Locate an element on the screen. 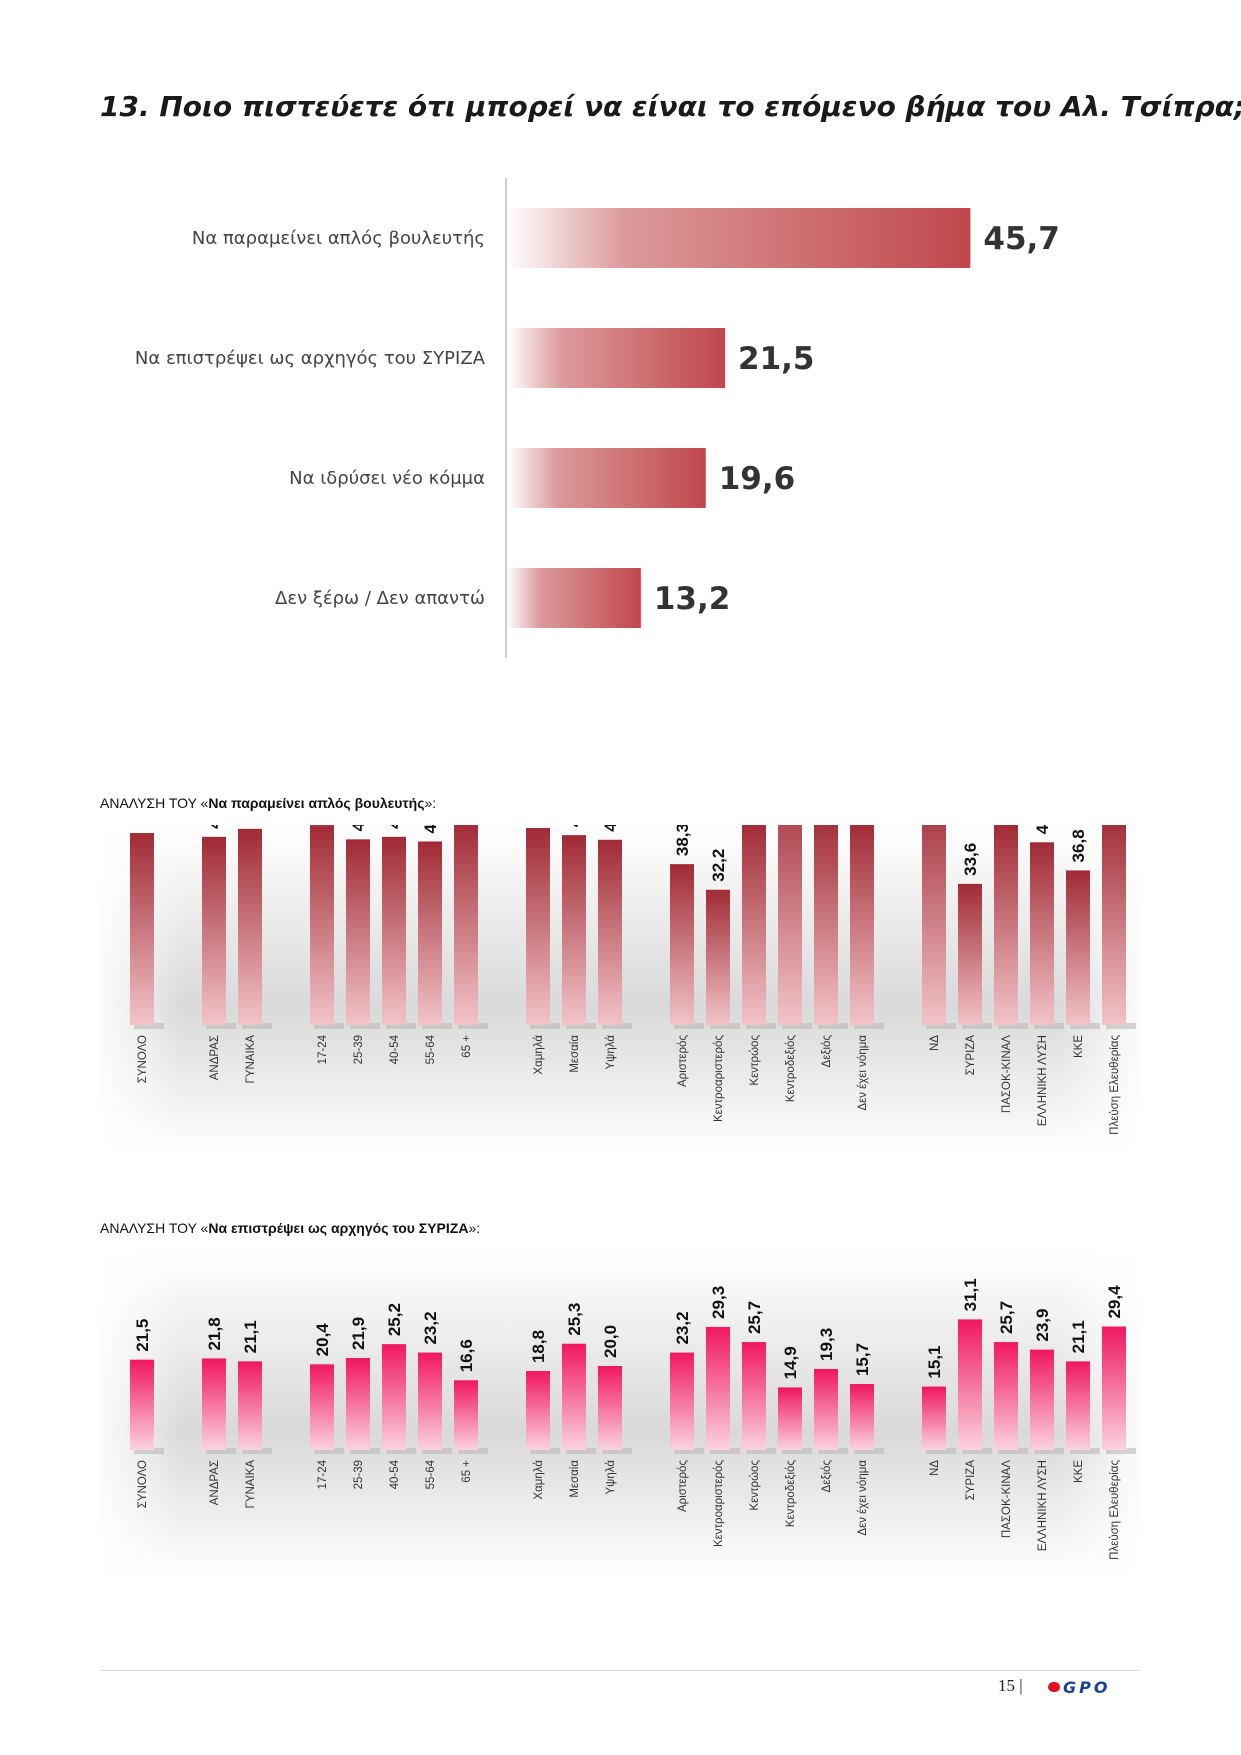 This screenshot has height=1755, width=1241. breakdown-category-label: ΝΔ is located at coordinates (935, 1043).